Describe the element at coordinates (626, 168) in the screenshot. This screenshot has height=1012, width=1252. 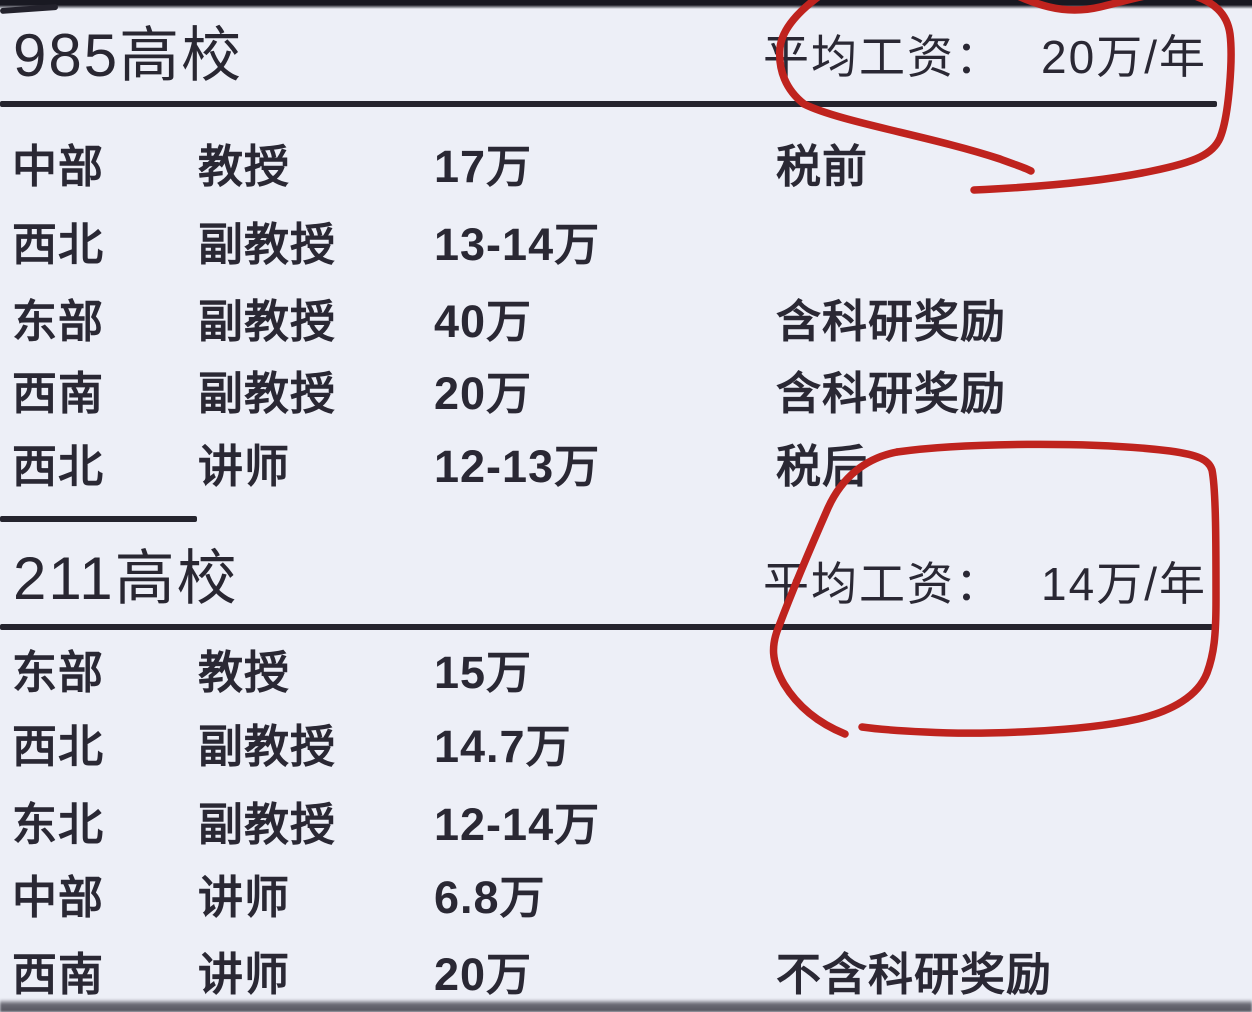
I see `table-row: 中部 教授 17万 税前` at that location.